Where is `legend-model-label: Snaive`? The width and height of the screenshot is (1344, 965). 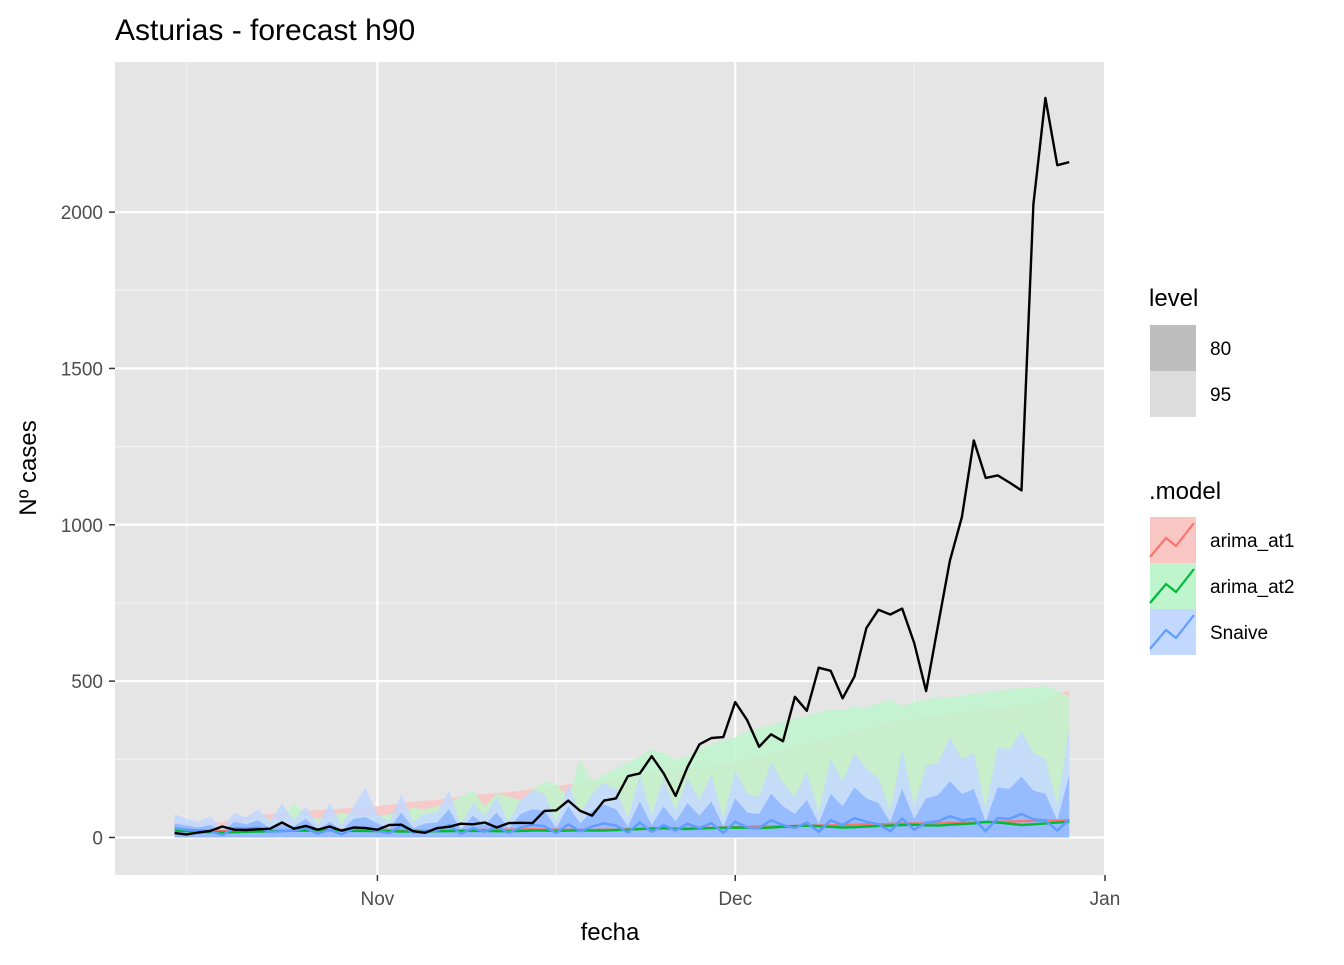
legend-model-label: Snaive is located at coordinates (1239, 633).